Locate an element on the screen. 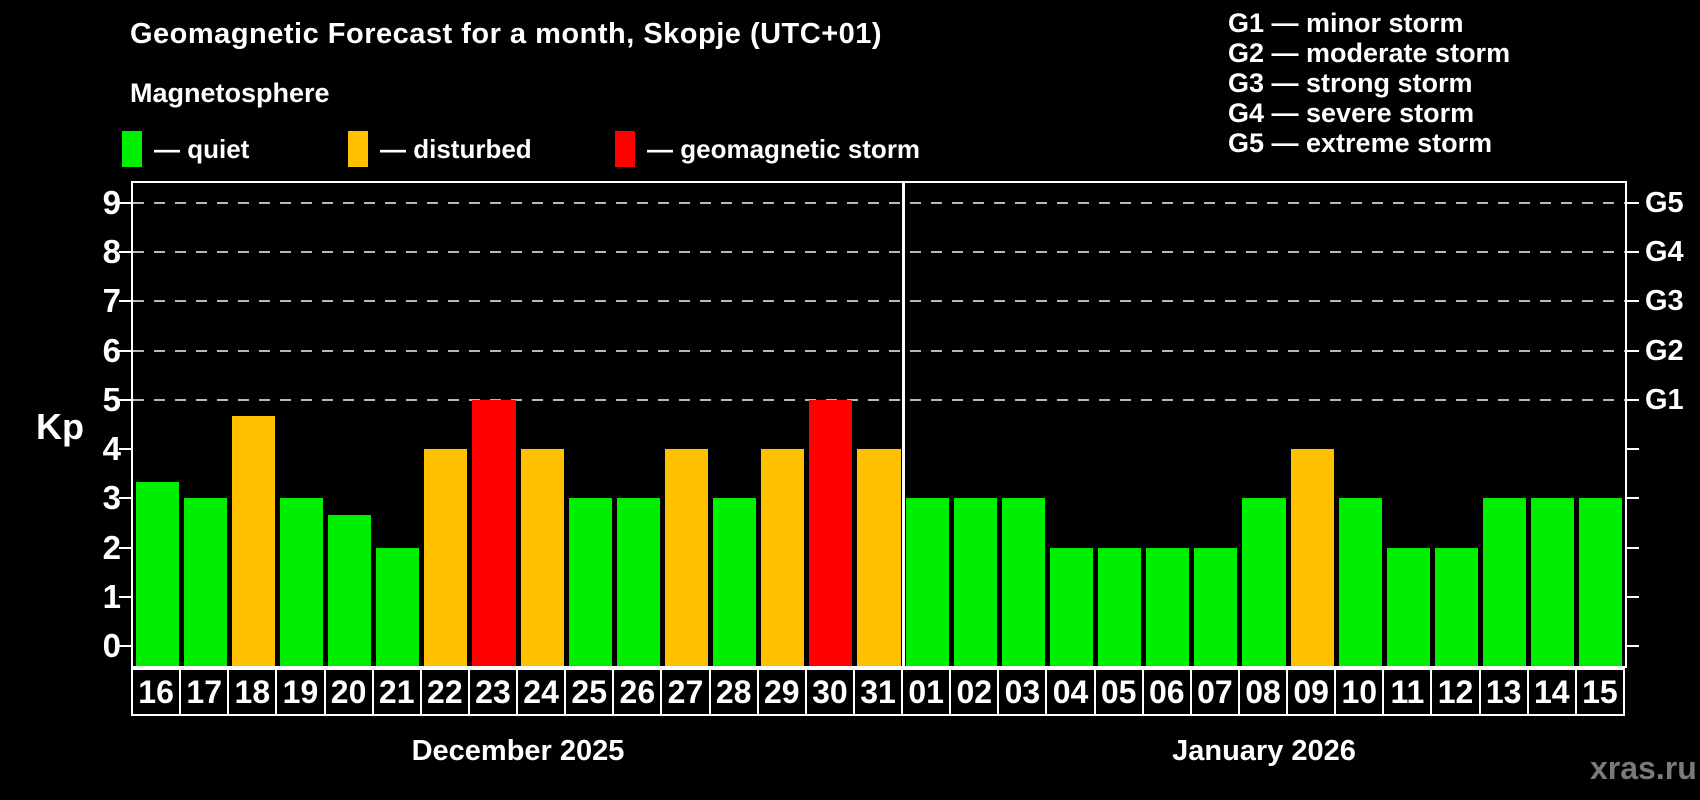 The image size is (1700, 800). legend-item-storm: — geomagnetic storm is located at coordinates (775, 149).